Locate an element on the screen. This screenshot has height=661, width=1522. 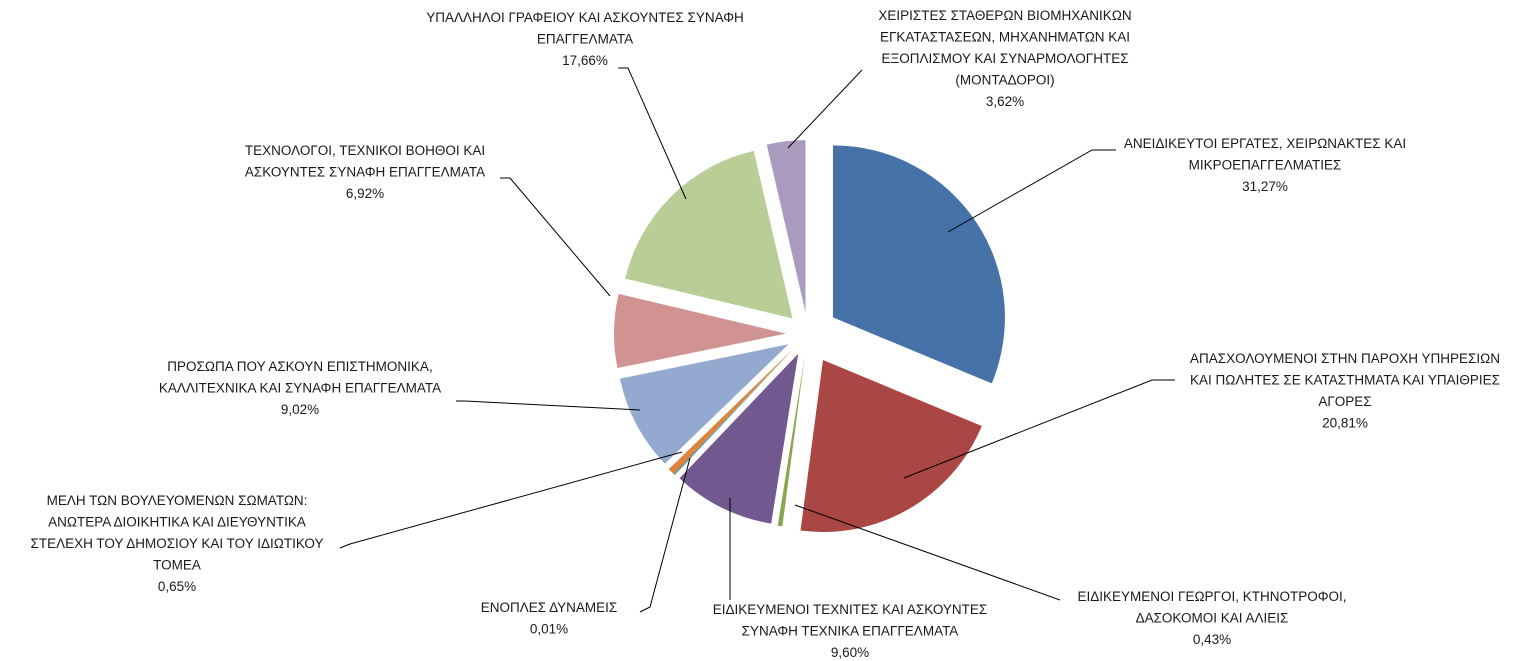
slice-category-label: ΑΣΚΟΥΝΤΕΣ ΣΥΝΑΦΗ ΕΠΑΓΓΕΛΜΑΤΑ is located at coordinates (365, 172).